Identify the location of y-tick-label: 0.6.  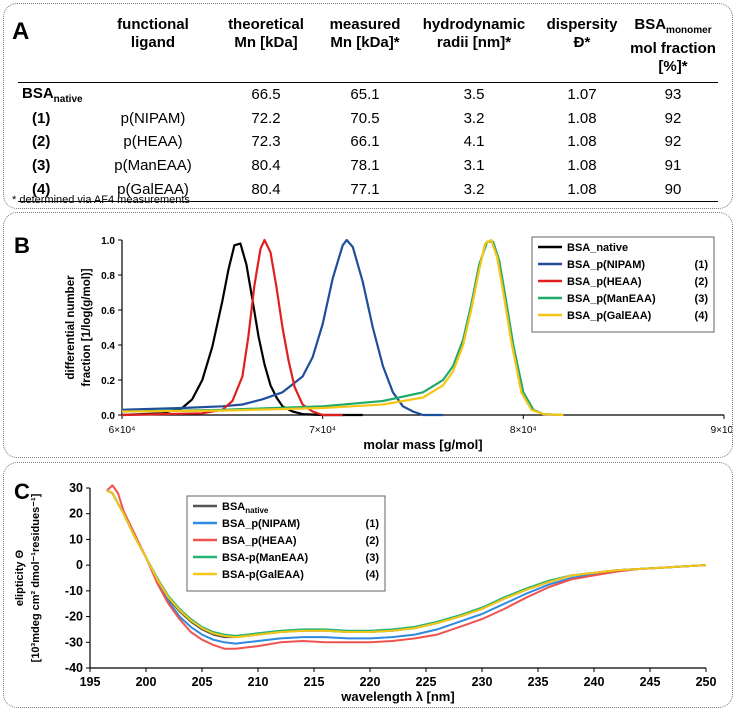
(108, 311).